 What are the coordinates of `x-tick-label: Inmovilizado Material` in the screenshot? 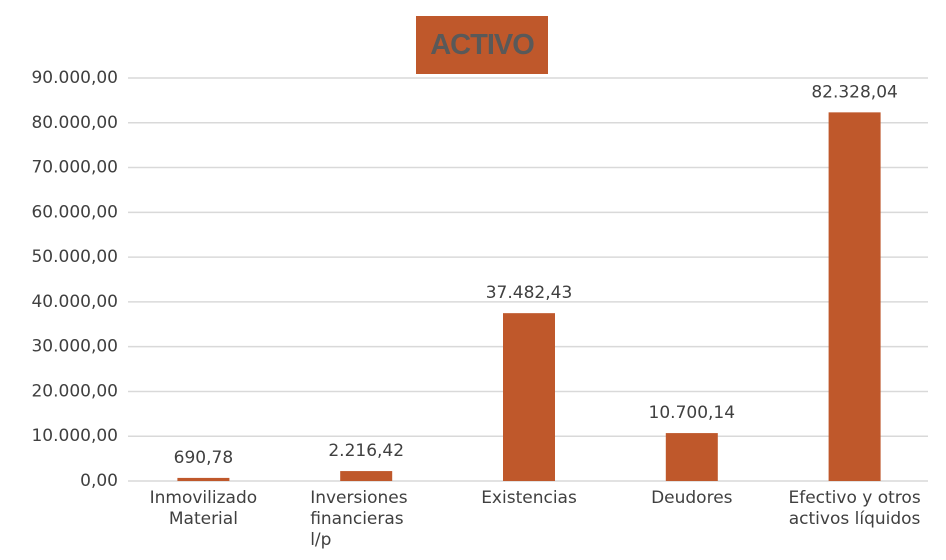 It's located at (203, 508).